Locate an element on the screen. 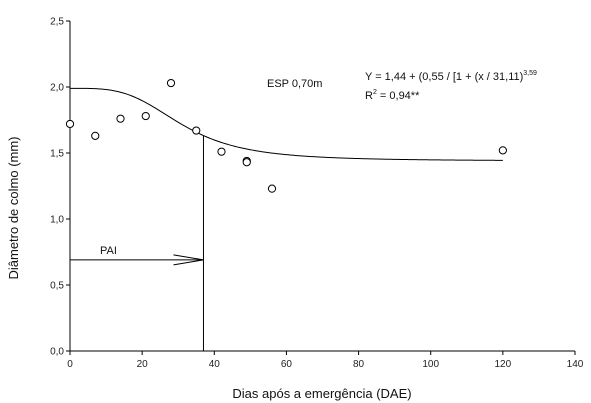 This screenshot has width=591, height=403. y-tick-label: 2,0 is located at coordinates (57, 88).